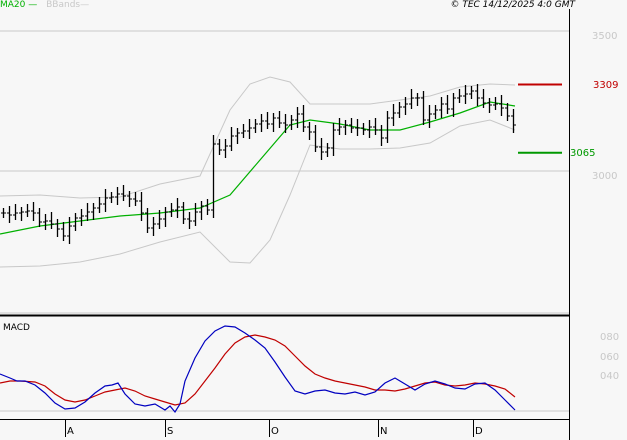  Describe the element at coordinates (19, 5) in the screenshot. I see `legend-ma20: MA20 —` at that location.